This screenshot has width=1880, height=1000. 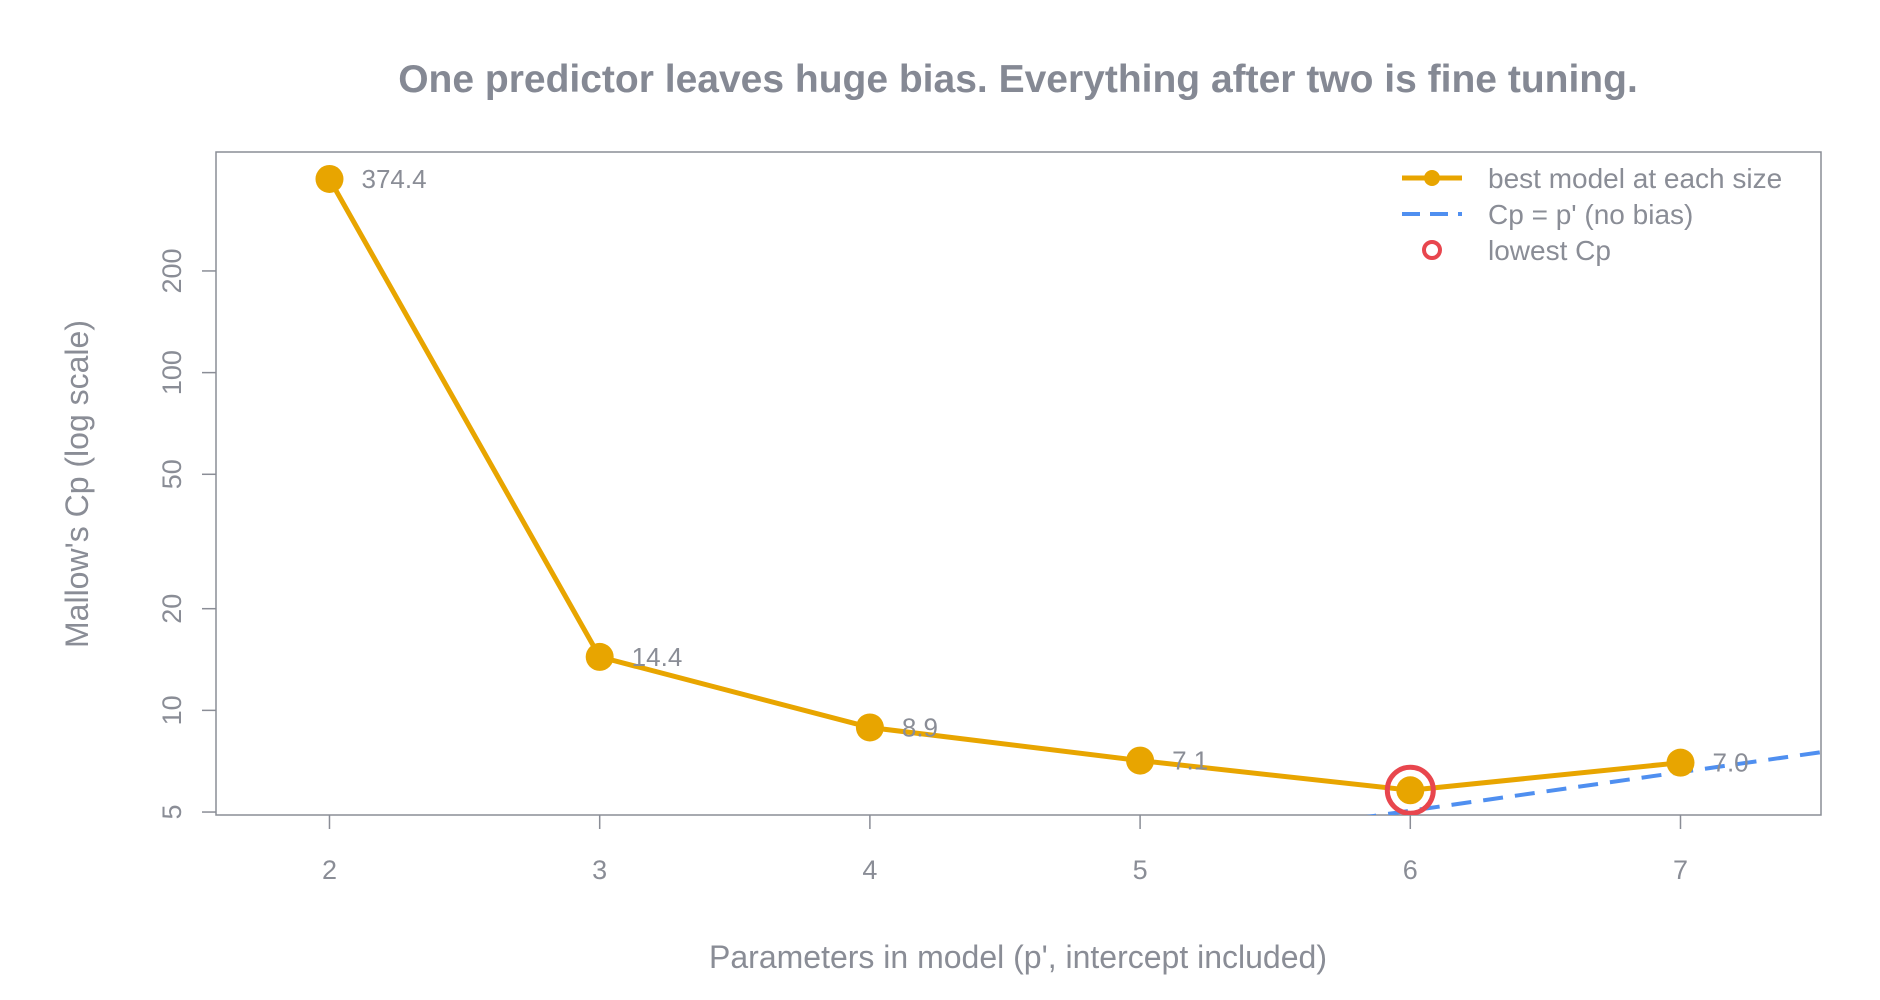 What do you see at coordinates (1432, 178) in the screenshot?
I see `legend-marker-best-model` at bounding box center [1432, 178].